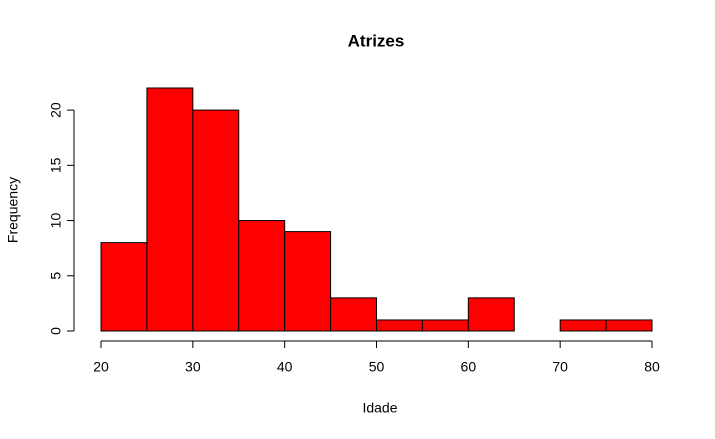 The width and height of the screenshot is (715, 439). What do you see at coordinates (56, 110) in the screenshot?
I see `y-tick-label: 20` at bounding box center [56, 110].